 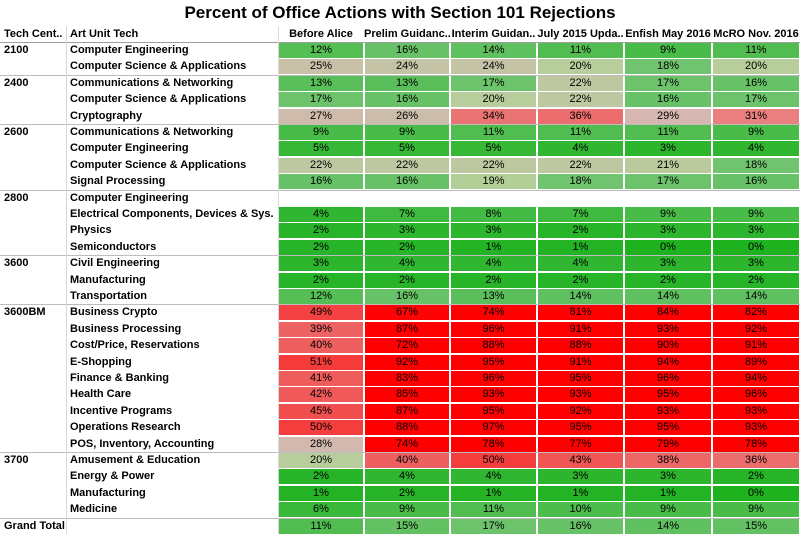 I want to click on heatmap-cell: 95%, so click(x=580, y=428).